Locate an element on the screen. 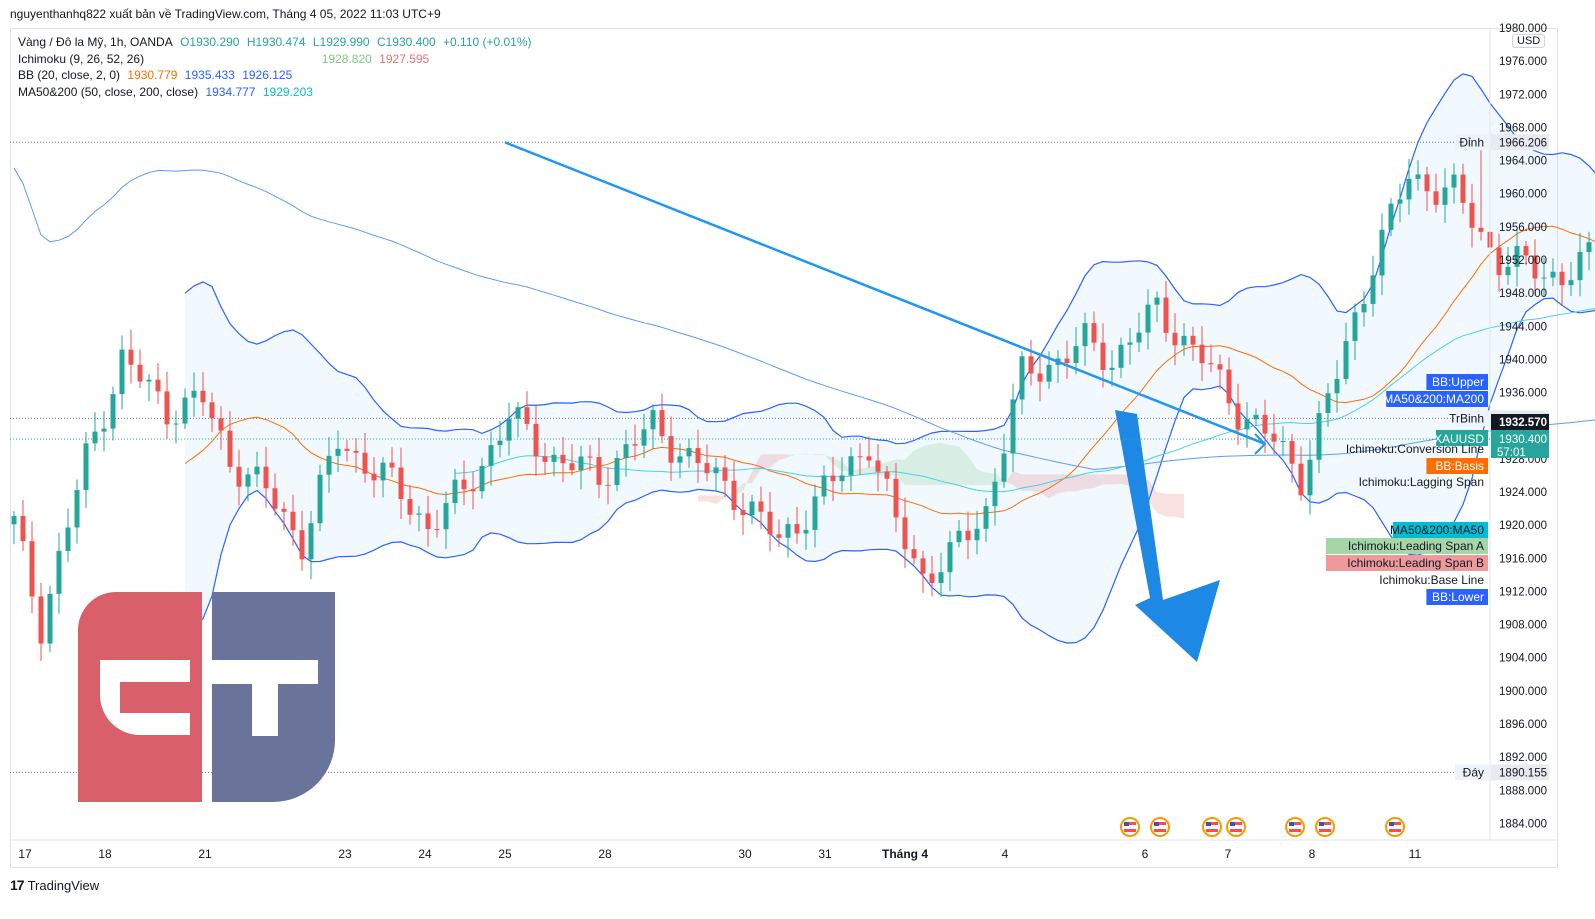  y-tick-label: 1884.000 is located at coordinates (1523, 824).